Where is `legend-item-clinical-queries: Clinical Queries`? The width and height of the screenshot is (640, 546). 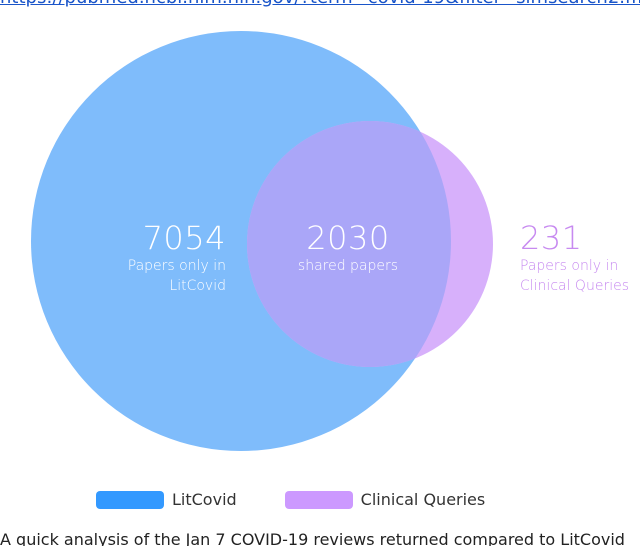
legend-item-clinical-queries: Clinical Queries is located at coordinates (385, 499).